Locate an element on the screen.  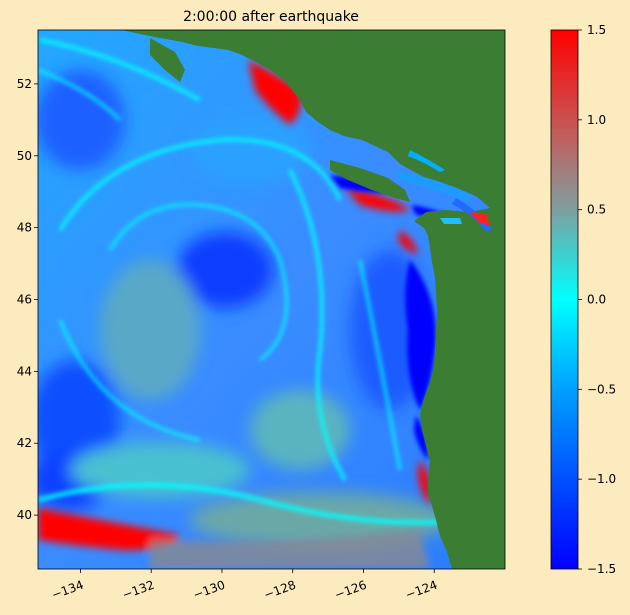
x-tick-label: −134 is located at coordinates (68, 590).